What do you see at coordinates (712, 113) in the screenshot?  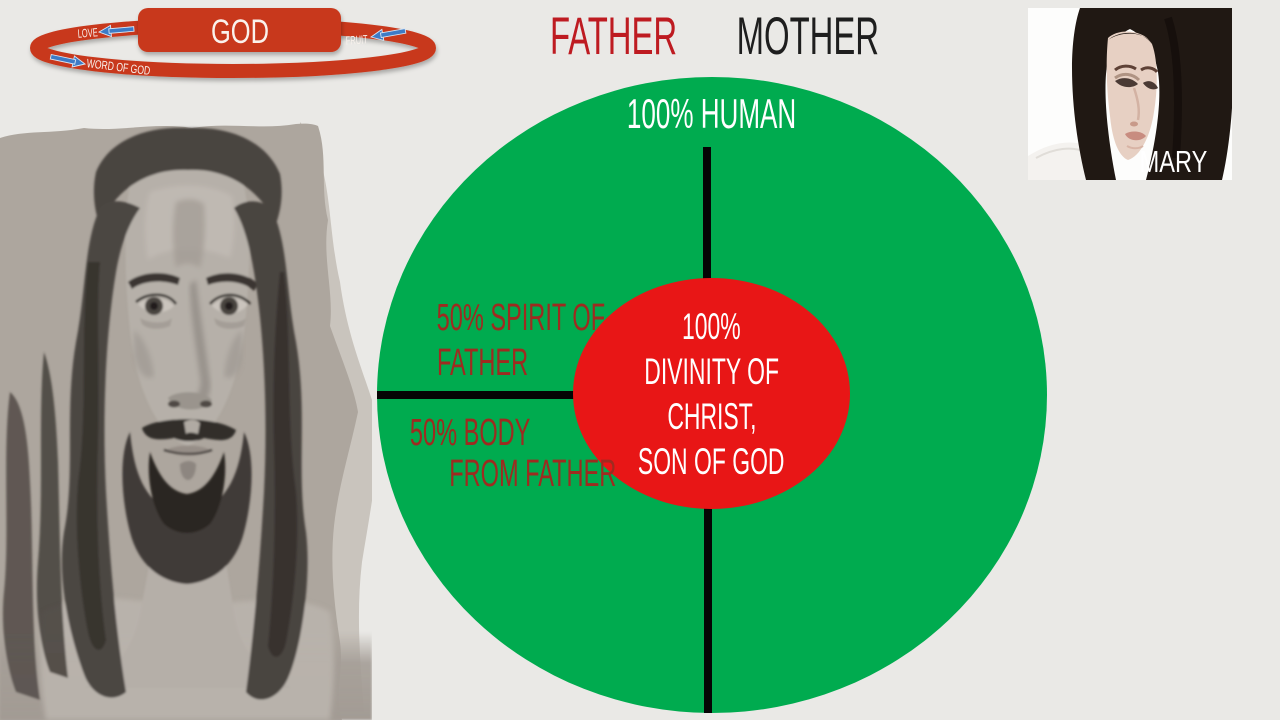 I see `human-label: 100% HUMAN` at bounding box center [712, 113].